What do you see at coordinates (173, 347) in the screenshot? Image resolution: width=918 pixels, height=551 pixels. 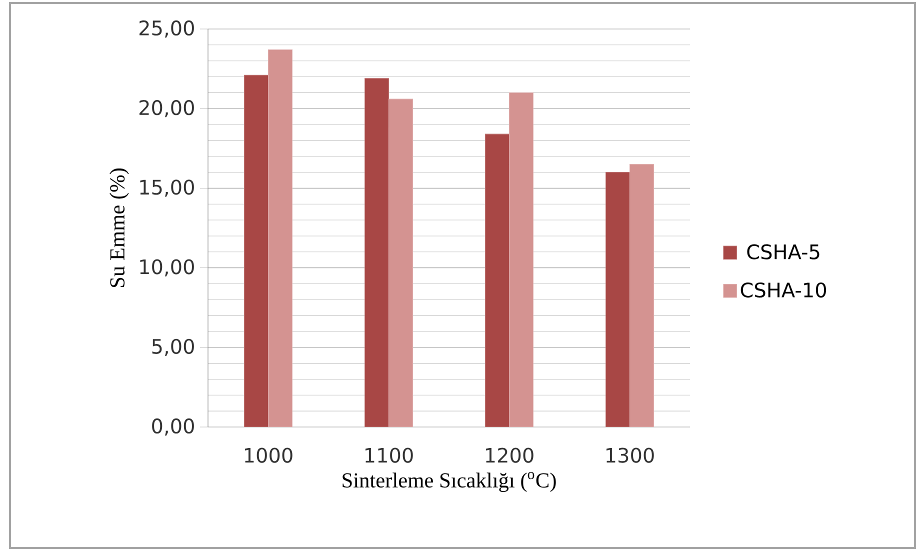 I see `y-tick-label: 5,00` at bounding box center [173, 347].